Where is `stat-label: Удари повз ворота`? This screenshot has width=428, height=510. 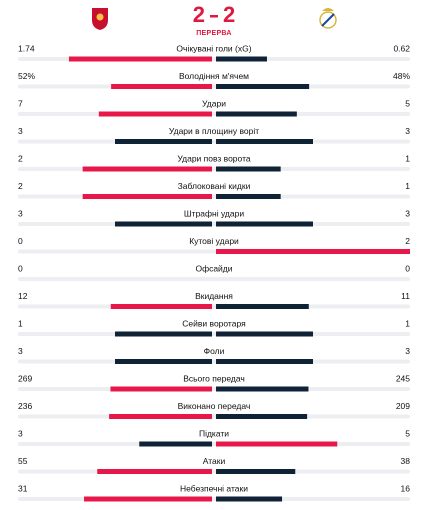 stat-label: Удари повз ворота is located at coordinates (213, 158).